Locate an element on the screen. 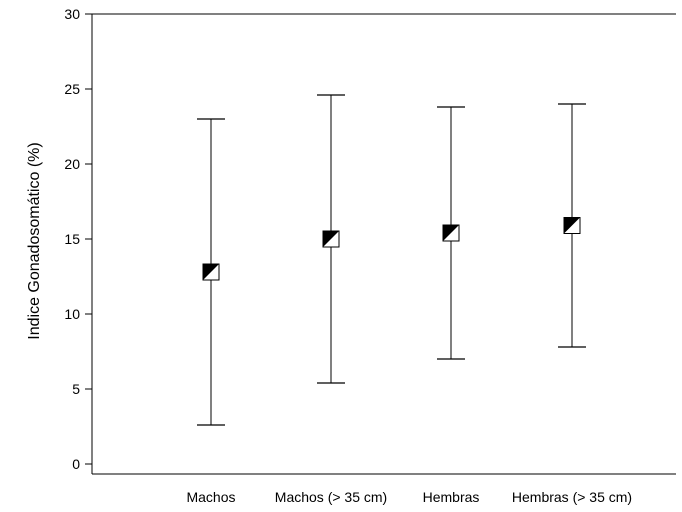 This screenshot has width=682, height=512. y-axis-ticks: 0 5 10 15 20 25 30 is located at coordinates (78, 239).